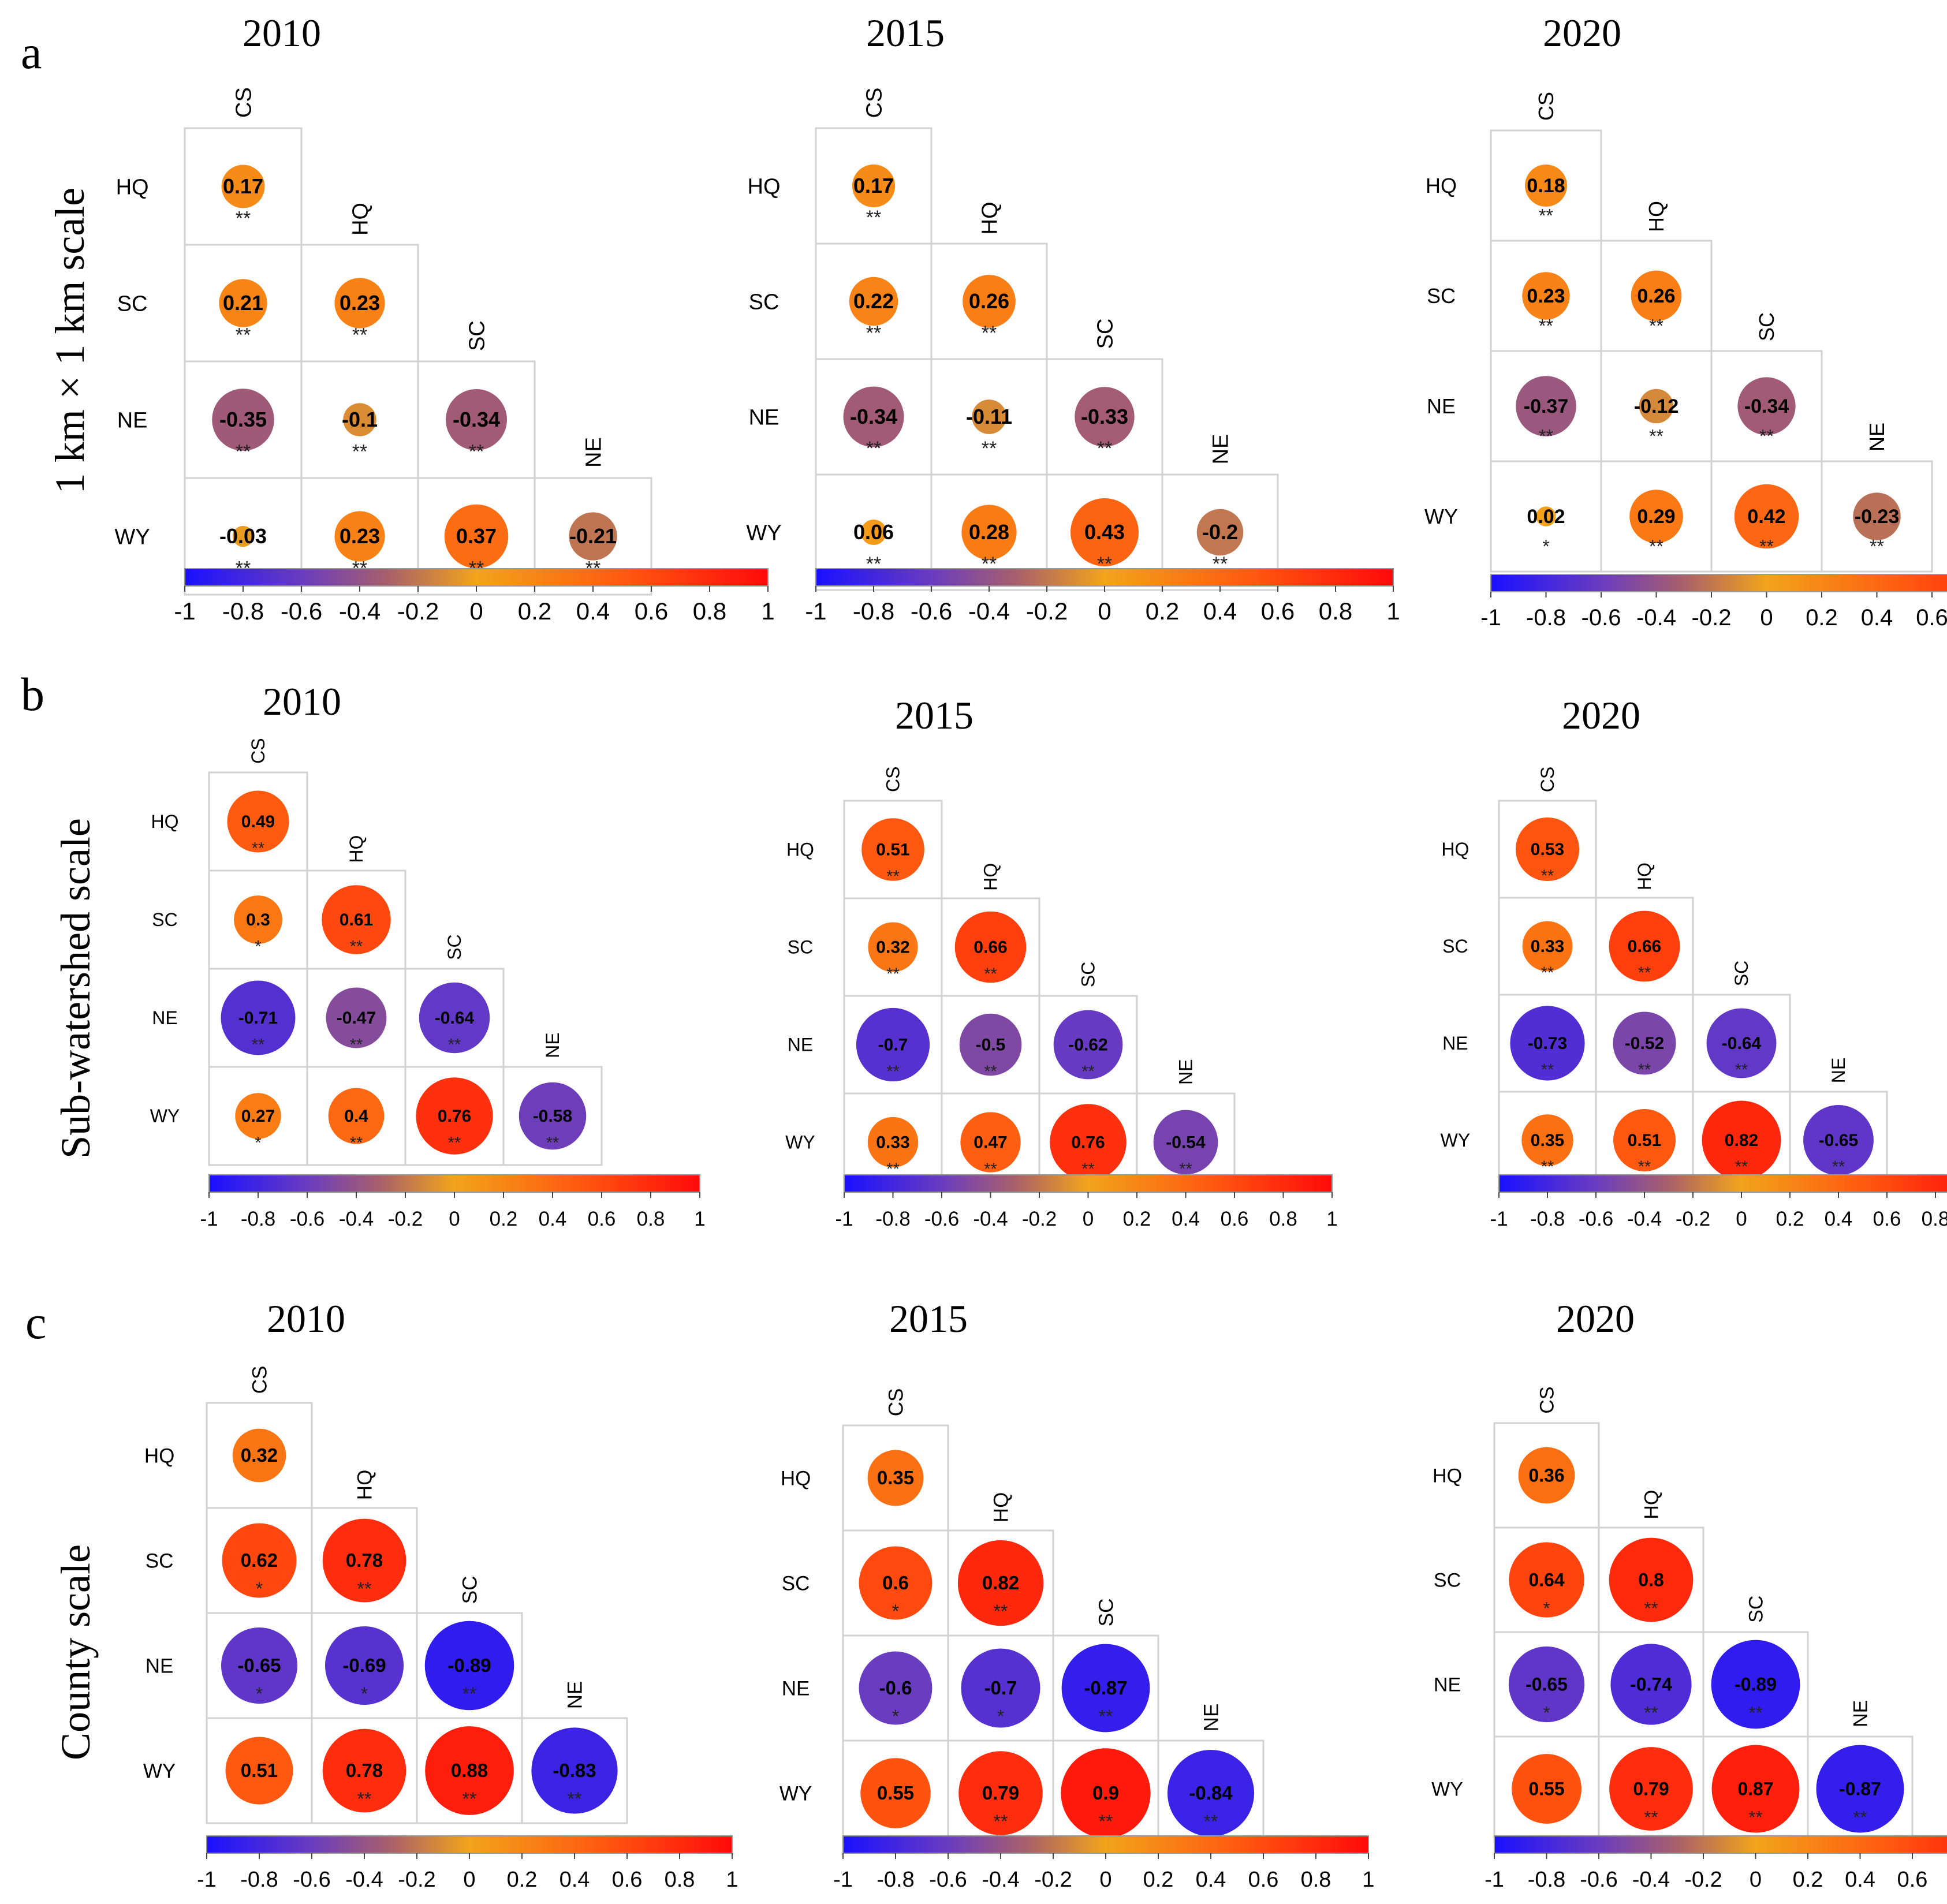  What do you see at coordinates (1742, 1043) in the screenshot?
I see `corr-value: -0.64` at bounding box center [1742, 1043].